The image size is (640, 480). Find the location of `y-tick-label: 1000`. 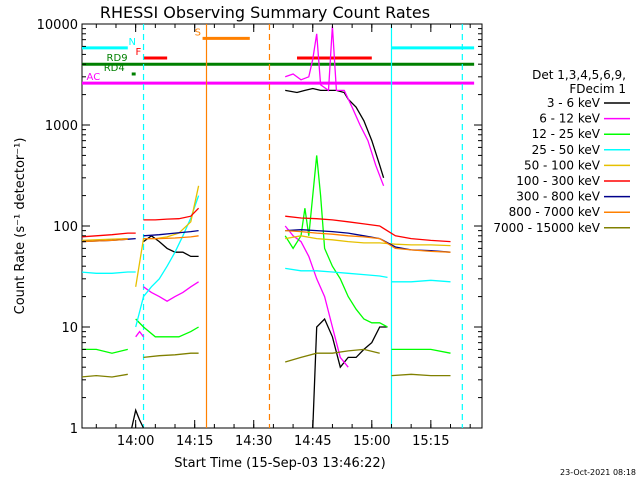

y-tick-label: 1000 is located at coordinates (61, 126).